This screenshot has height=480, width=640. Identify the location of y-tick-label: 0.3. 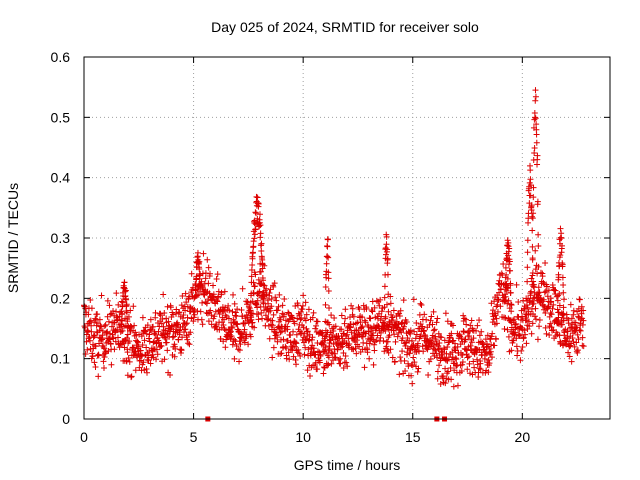
(61, 238).